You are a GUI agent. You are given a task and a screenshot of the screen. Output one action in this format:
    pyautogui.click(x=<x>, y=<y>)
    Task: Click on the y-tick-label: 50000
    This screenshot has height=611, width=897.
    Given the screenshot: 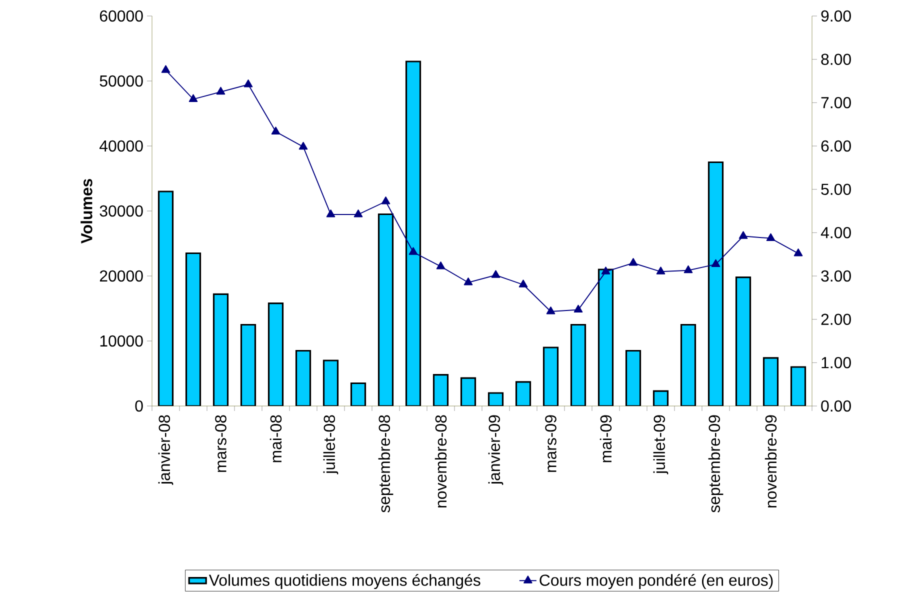 What is the action you would take?
    pyautogui.click(x=121, y=81)
    